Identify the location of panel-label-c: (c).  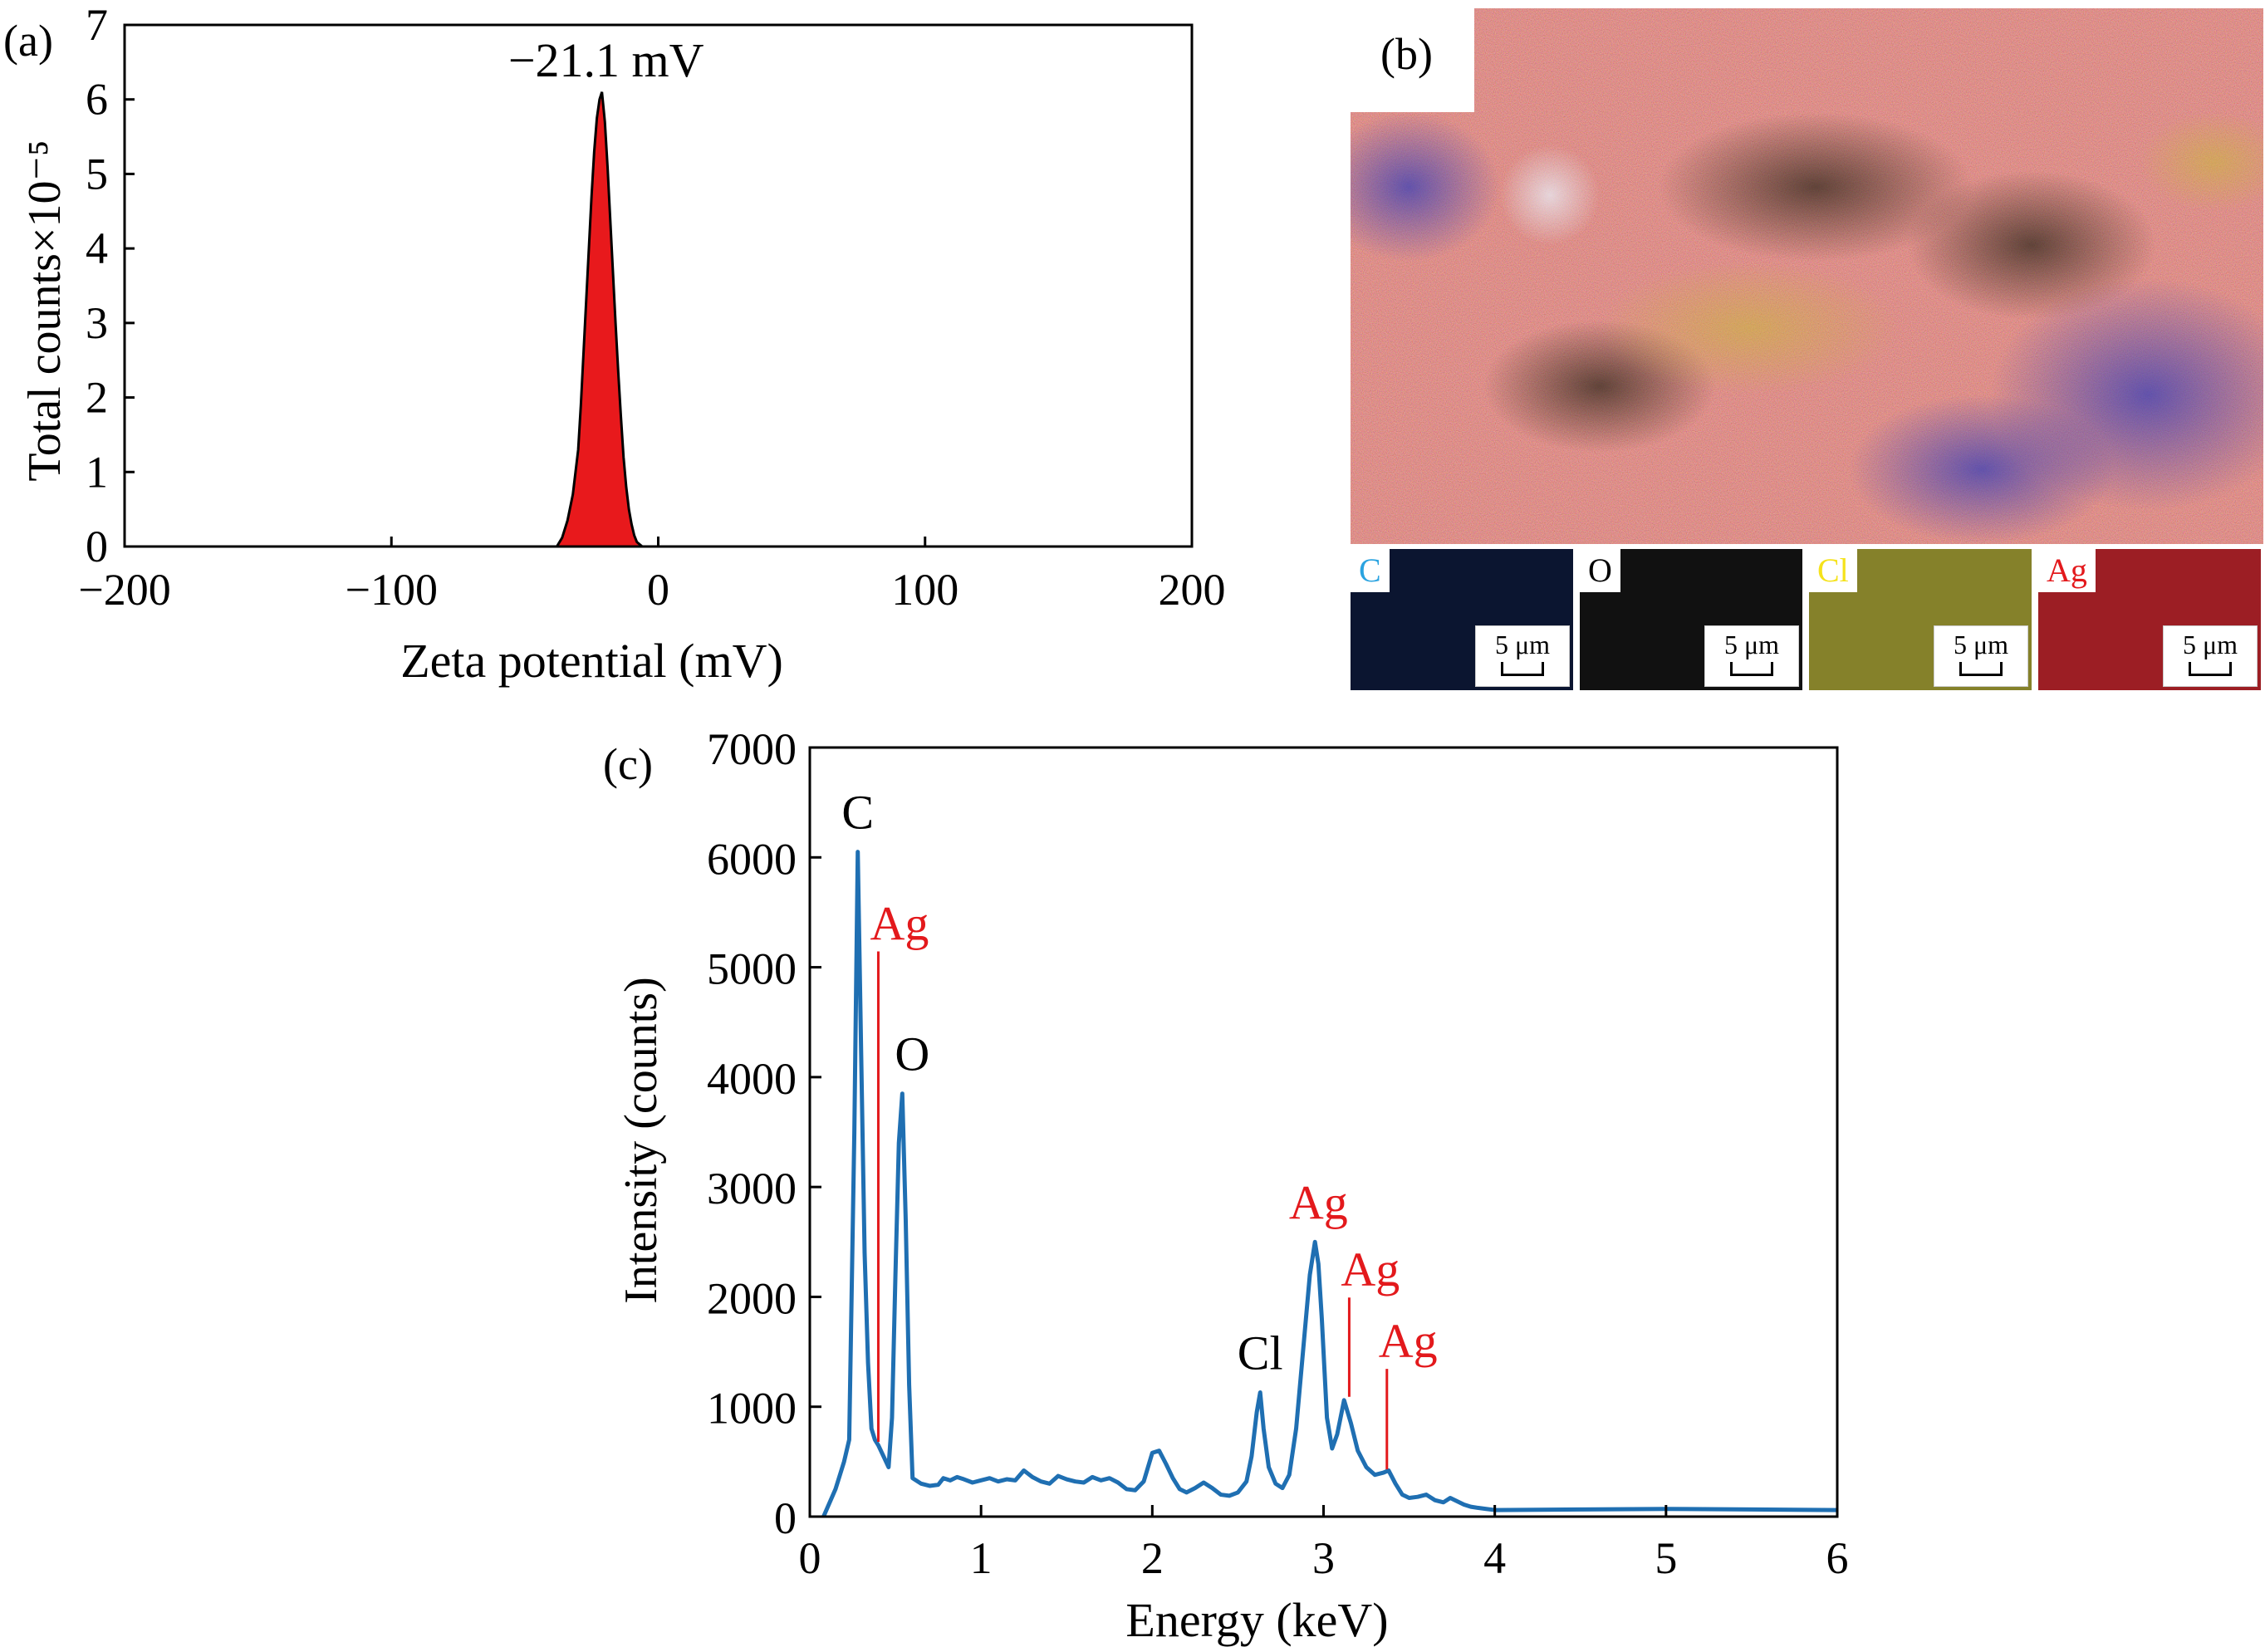
(628, 764).